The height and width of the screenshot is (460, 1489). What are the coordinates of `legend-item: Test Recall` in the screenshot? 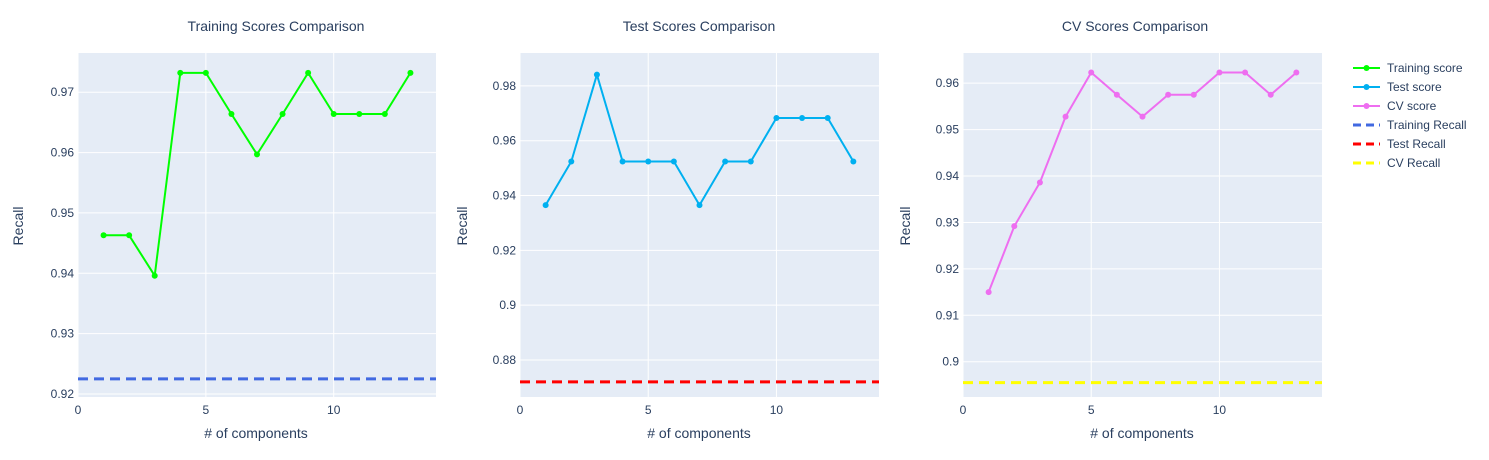 It's located at (1399, 144).